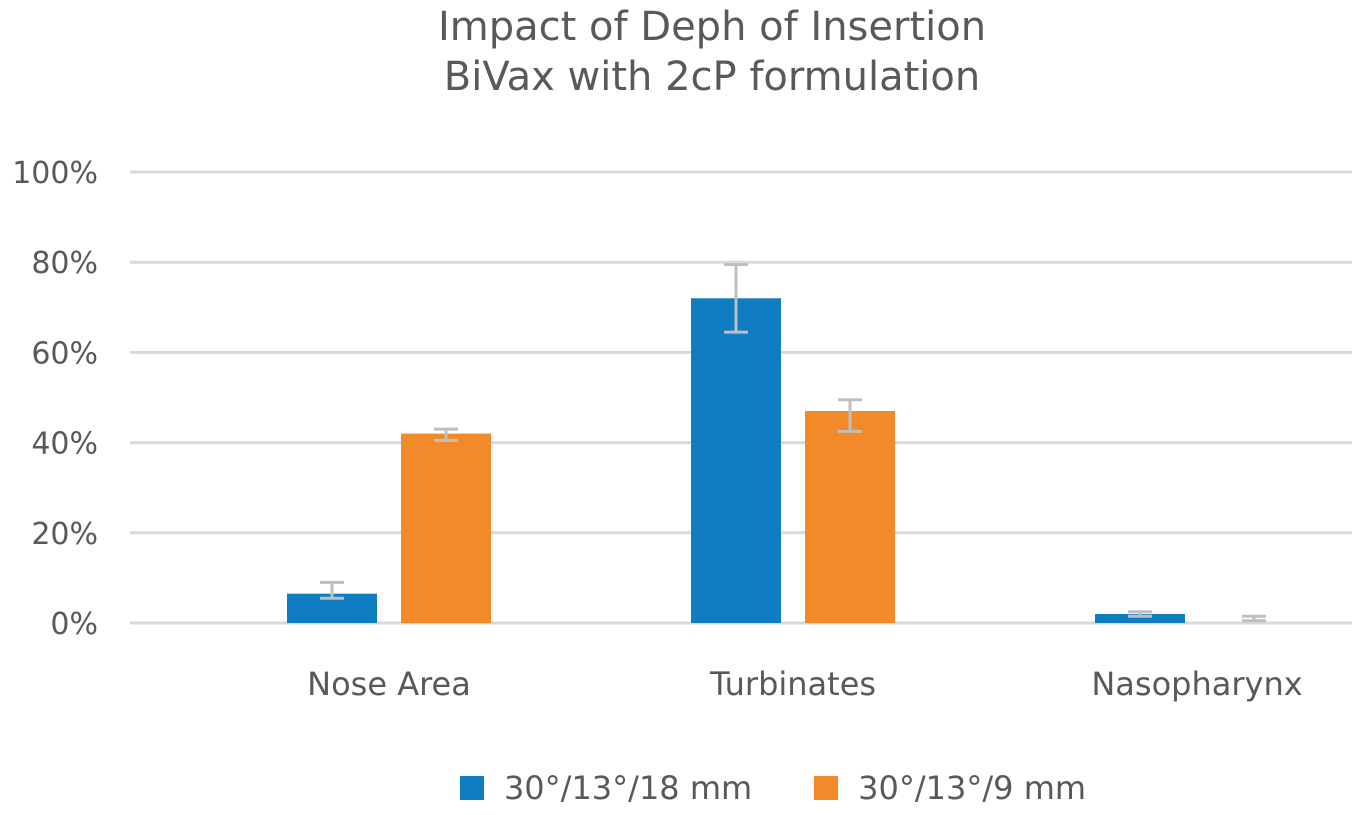 This screenshot has height=815, width=1366. What do you see at coordinates (792, 684) in the screenshot?
I see `x-category-label-turbinates: Turbinates` at bounding box center [792, 684].